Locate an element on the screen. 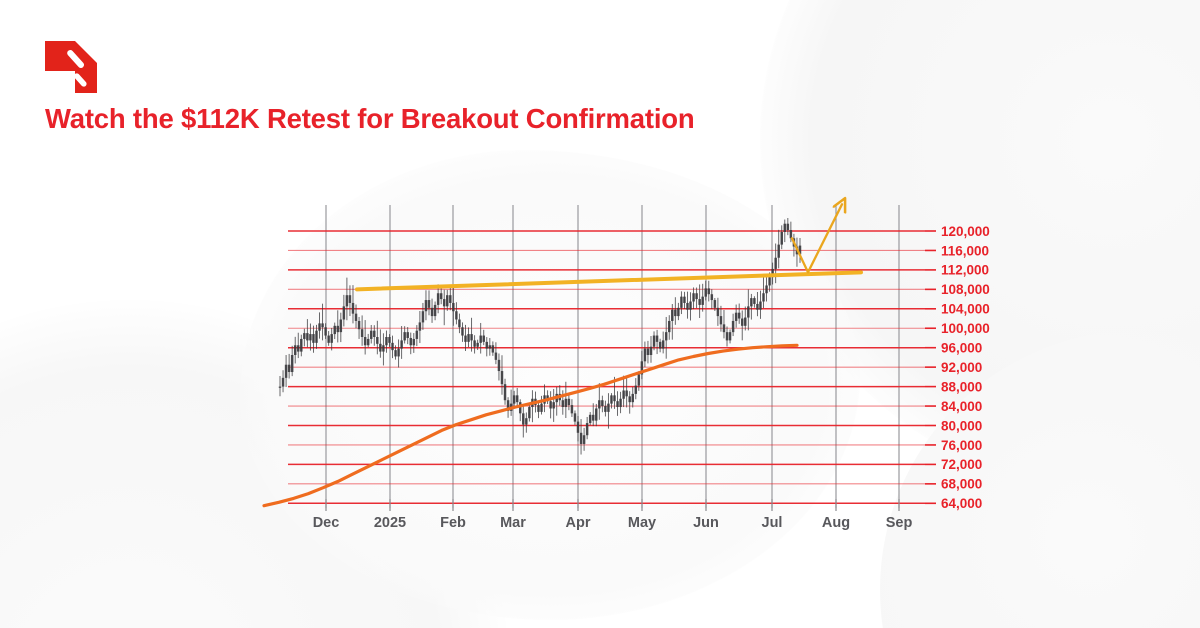  x-axis-tick-label: Apr is located at coordinates (578, 523).